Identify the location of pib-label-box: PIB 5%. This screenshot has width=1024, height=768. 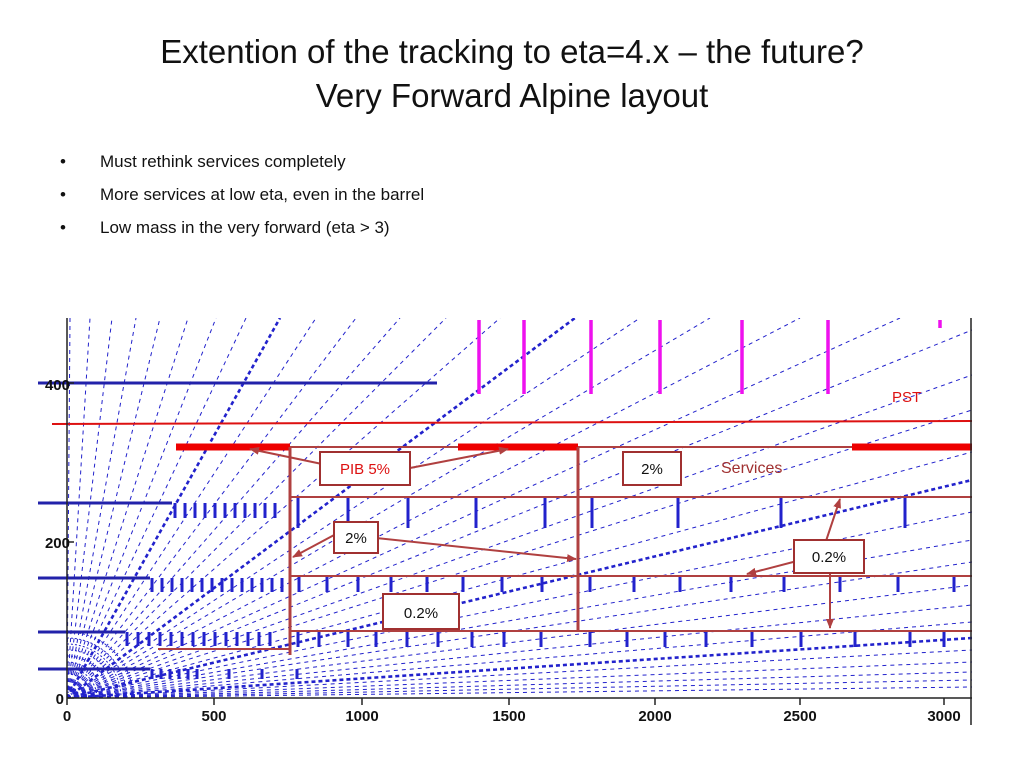
(365, 468).